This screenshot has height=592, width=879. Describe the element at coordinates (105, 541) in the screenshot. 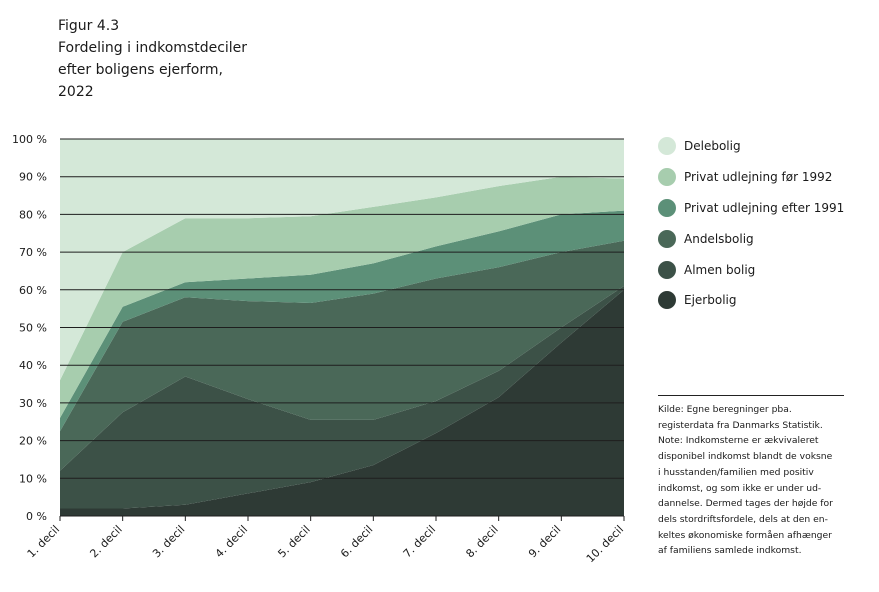

I see `x-tick-label: 2. decil` at that location.